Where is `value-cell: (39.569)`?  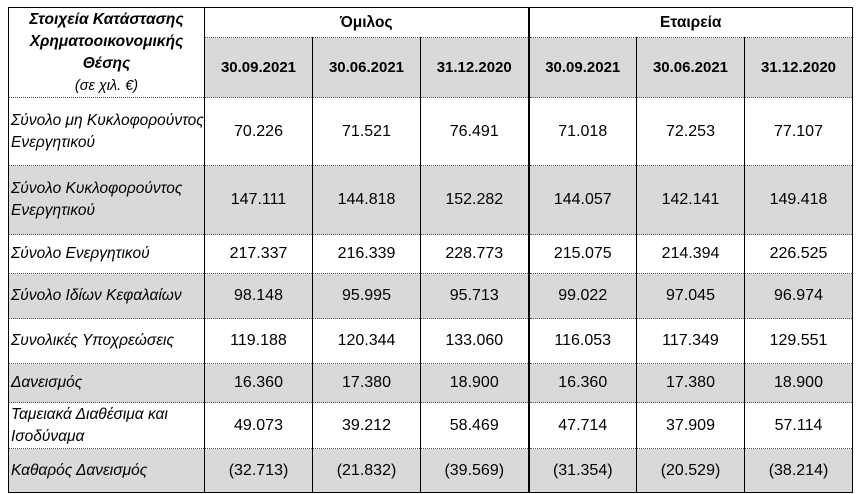
value-cell: (39.569) is located at coordinates (474, 470).